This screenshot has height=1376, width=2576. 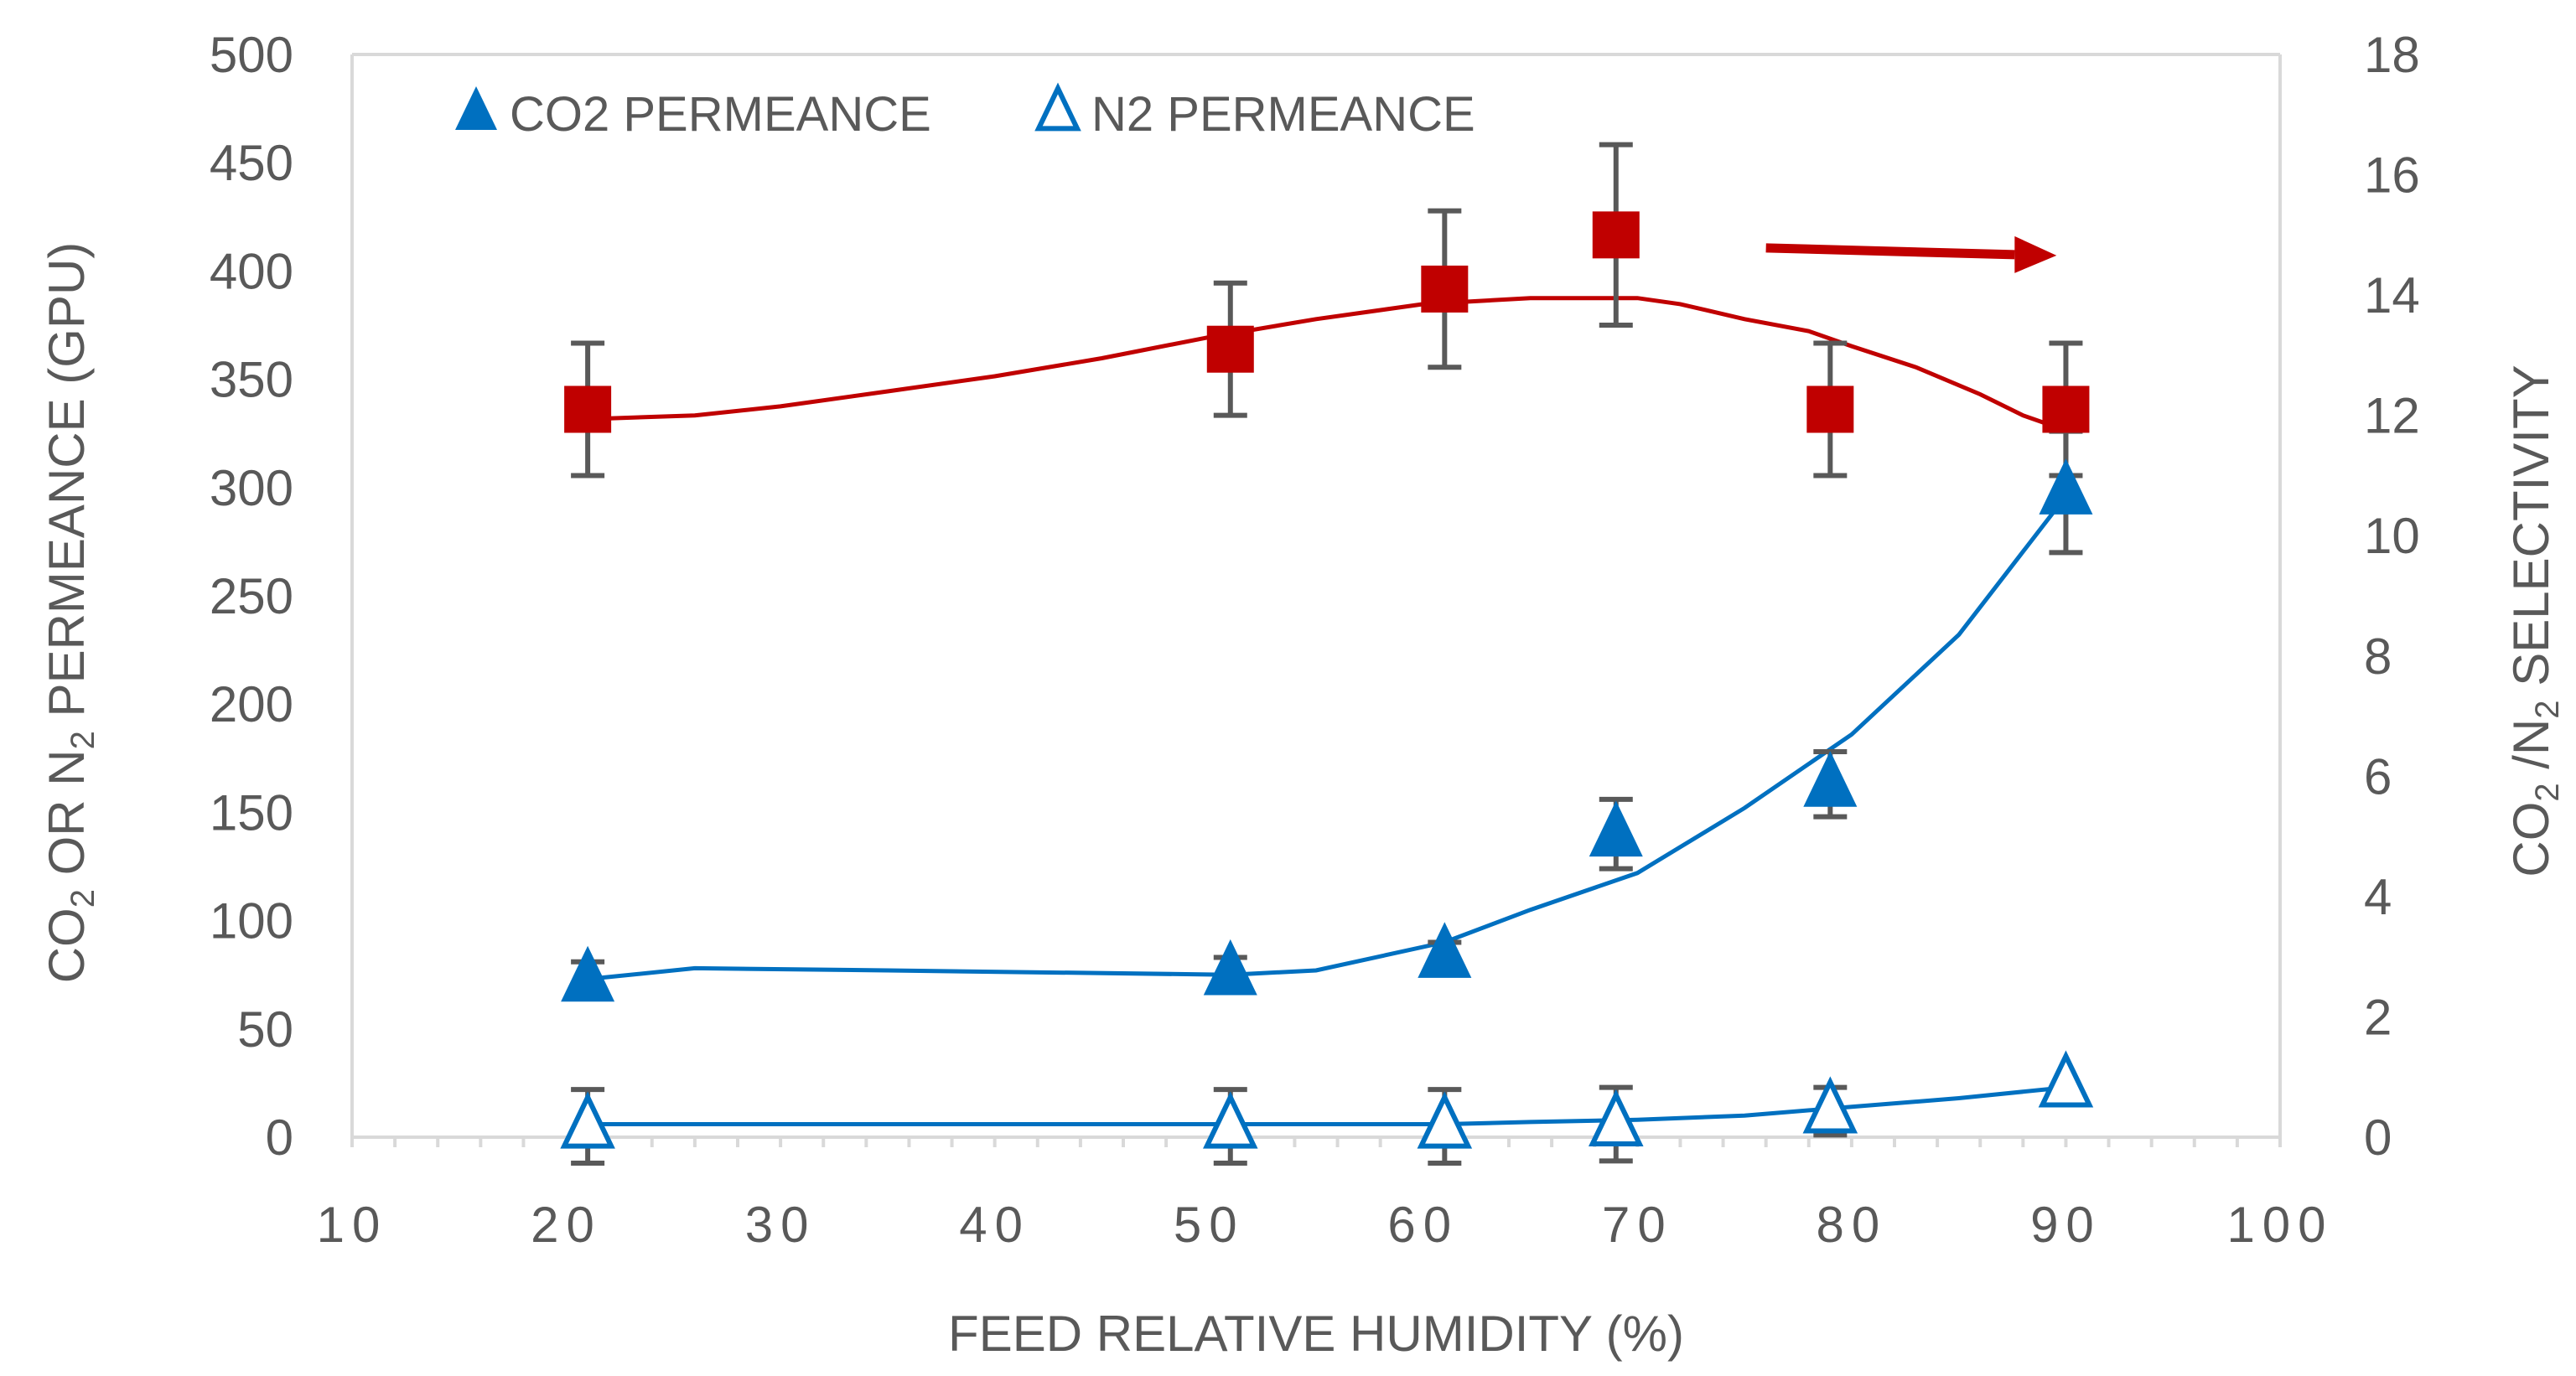 What do you see at coordinates (251, 921) in the screenshot?
I see `y-tick-label: 100` at bounding box center [251, 921].